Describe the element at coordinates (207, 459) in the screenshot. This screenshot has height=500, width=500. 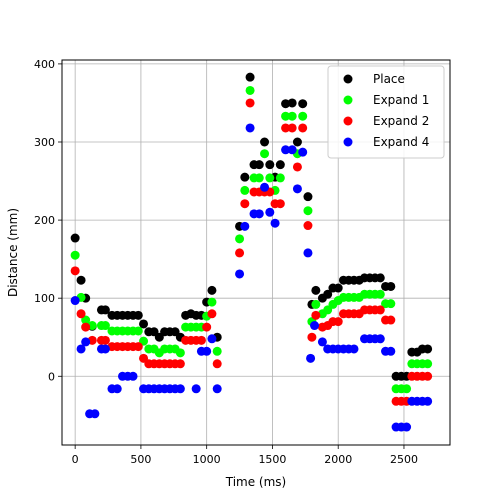
I see `x-tick-label: 1000` at that location.